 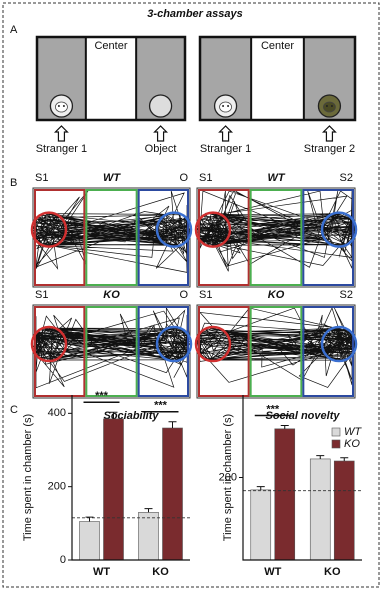 What do you see at coordinates (329, 149) in the screenshot?
I see `subject-label: Stranger 2` at bounding box center [329, 149].